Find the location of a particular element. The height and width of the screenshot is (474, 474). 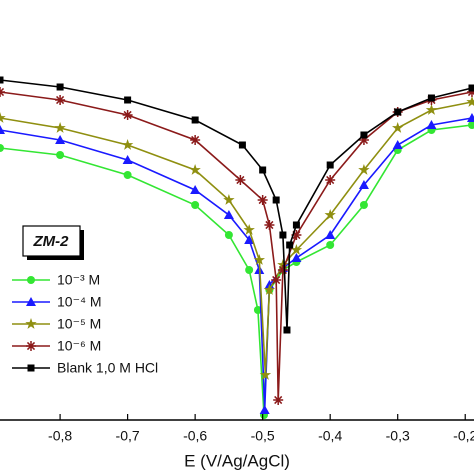

legend-label: 10⁻⁶ M is located at coordinates (79, 346).